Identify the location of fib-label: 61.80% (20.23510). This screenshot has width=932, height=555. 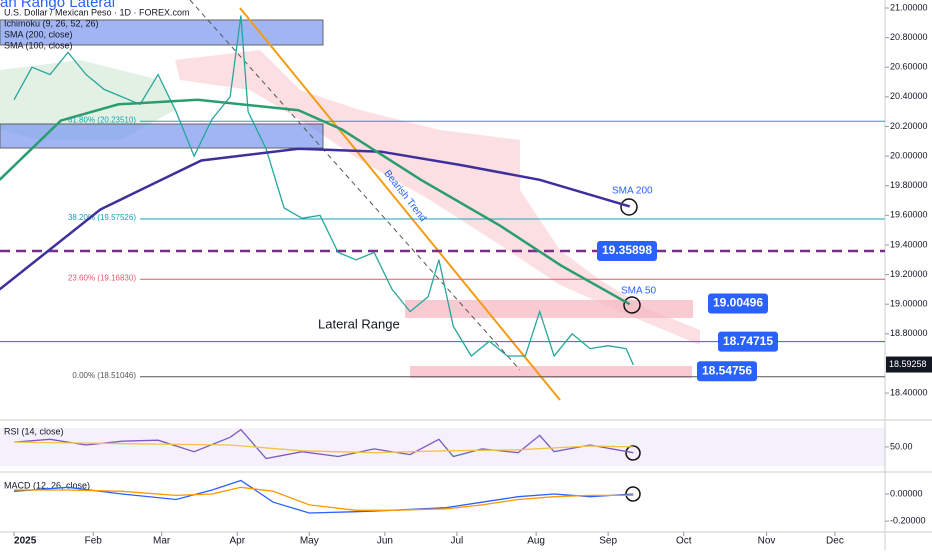
(102, 119).